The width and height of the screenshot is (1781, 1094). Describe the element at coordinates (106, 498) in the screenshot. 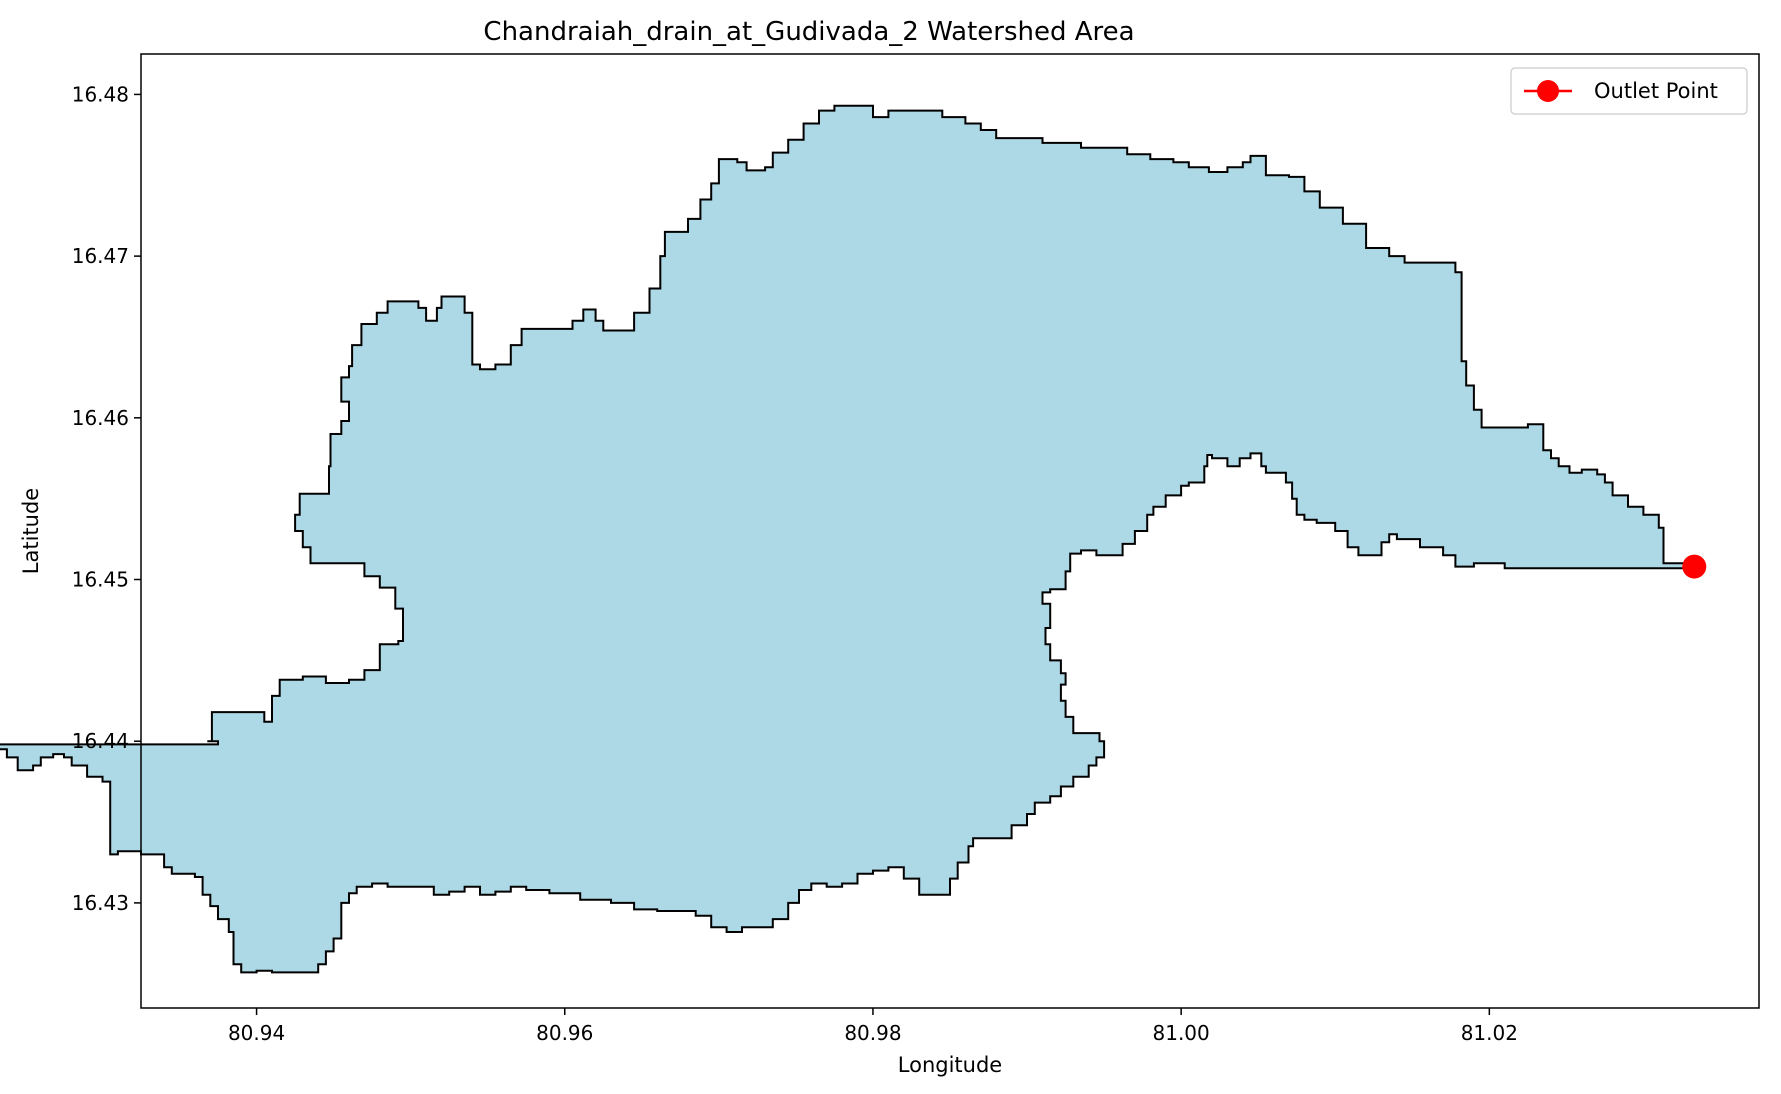

I see `y-axis: 16.43 16.44 16.45 16.46 16.47 16.48` at that location.